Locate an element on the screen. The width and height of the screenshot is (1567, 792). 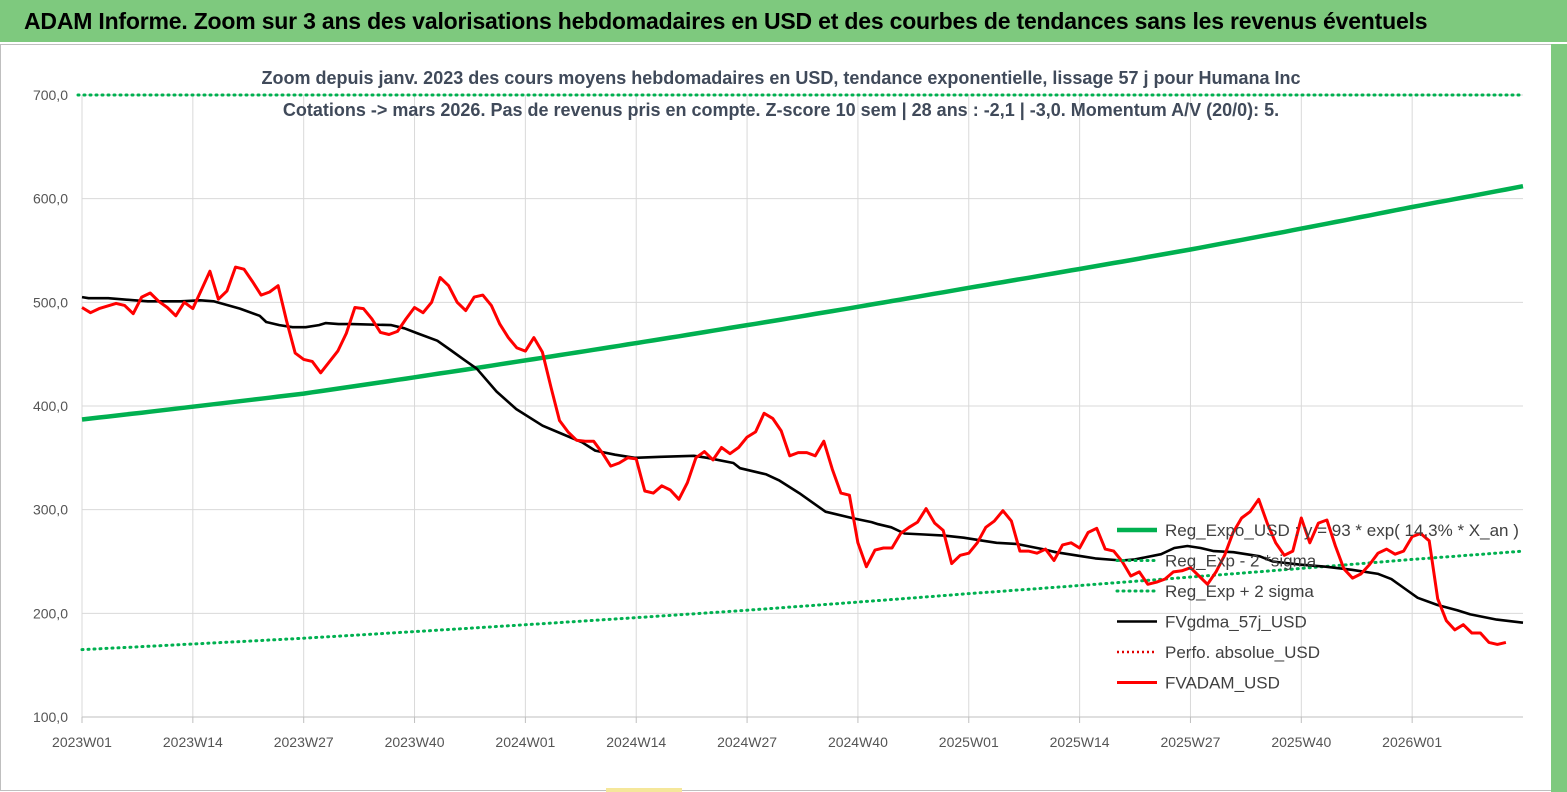
series-line-minus2 is located at coordinates (802, 600).